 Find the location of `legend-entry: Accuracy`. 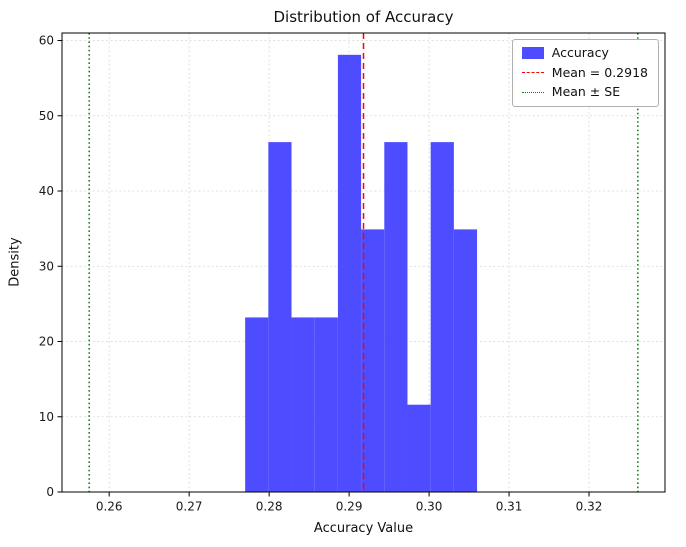

legend-entry: Accuracy is located at coordinates (584, 52).